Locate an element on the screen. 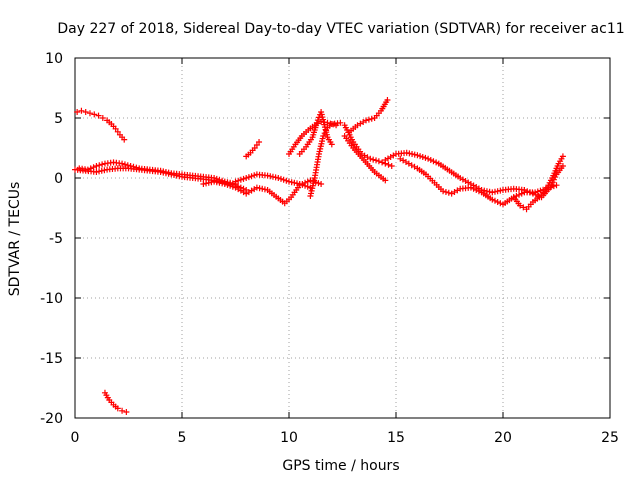 The height and width of the screenshot is (480, 640). y-tick-label: -15 is located at coordinates (51, 359).